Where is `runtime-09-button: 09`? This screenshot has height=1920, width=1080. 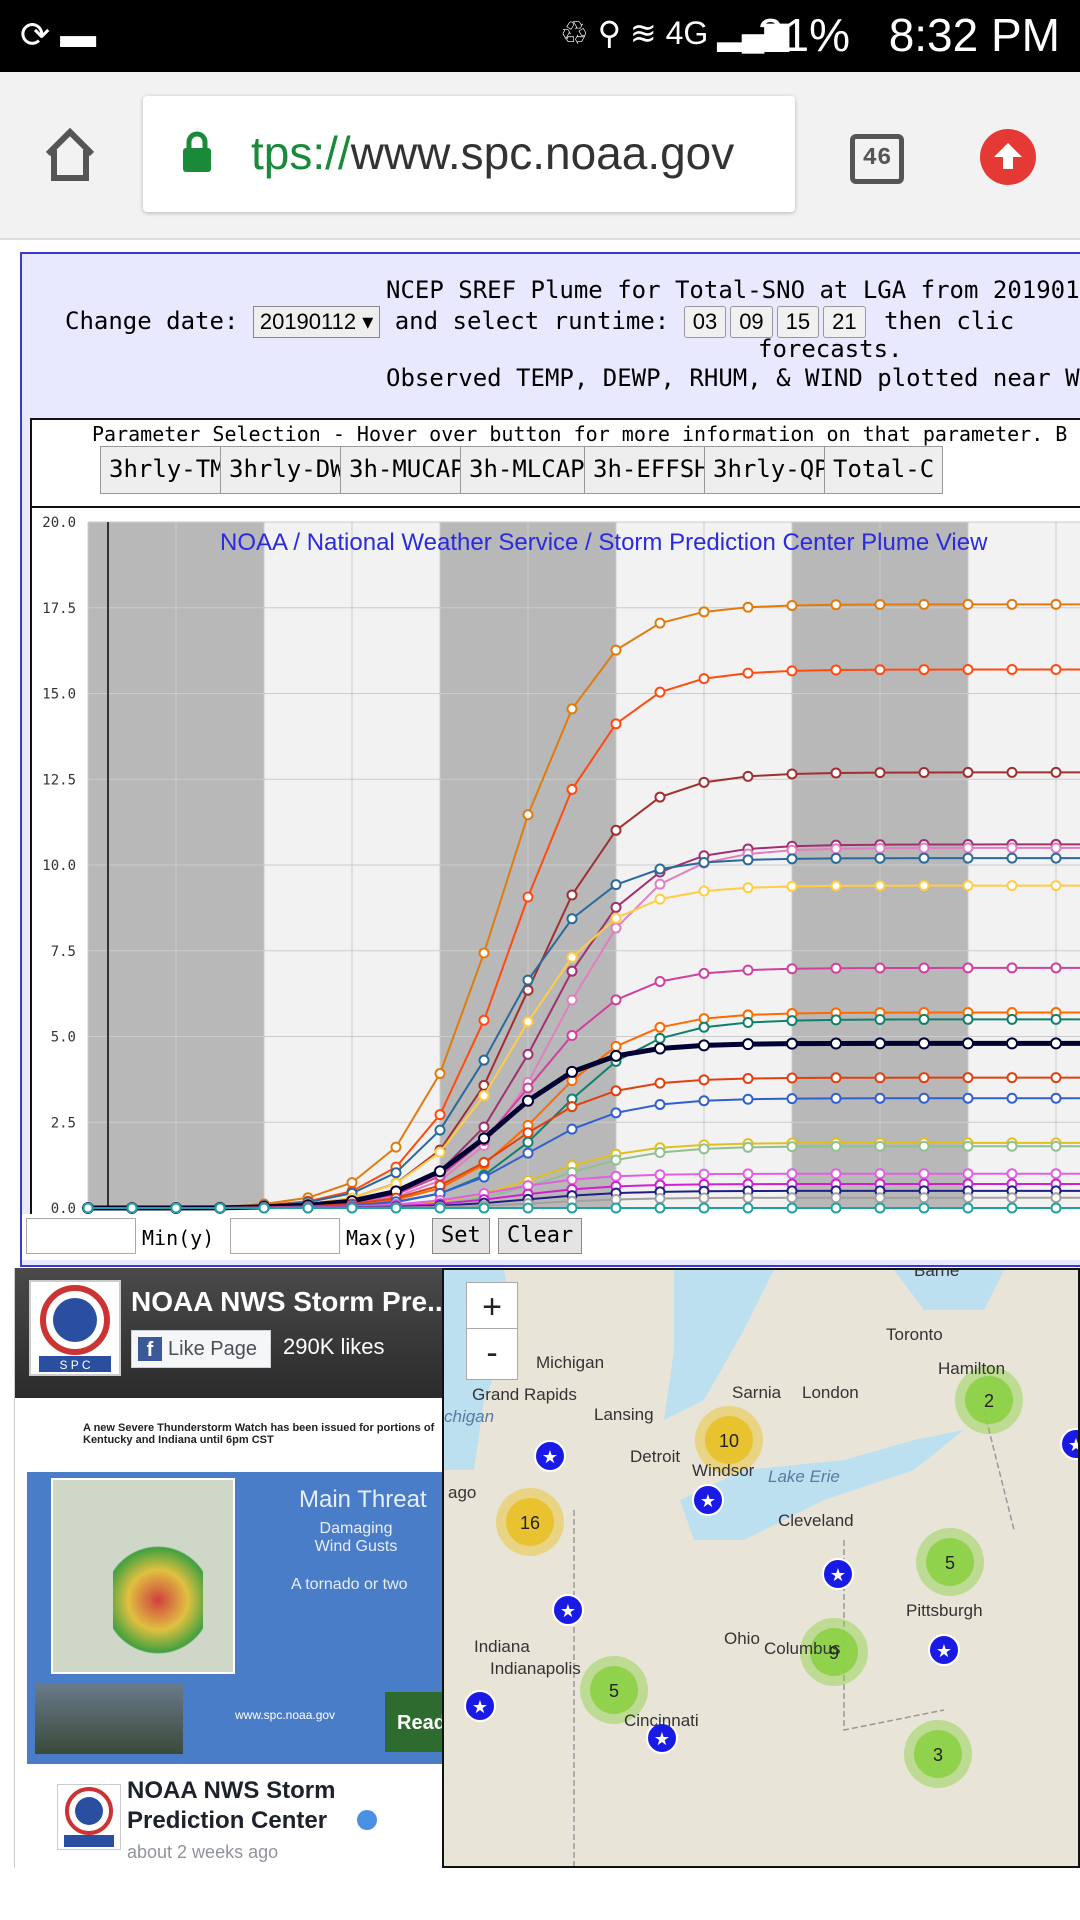 runtime-09-button: 09 is located at coordinates (751, 322).